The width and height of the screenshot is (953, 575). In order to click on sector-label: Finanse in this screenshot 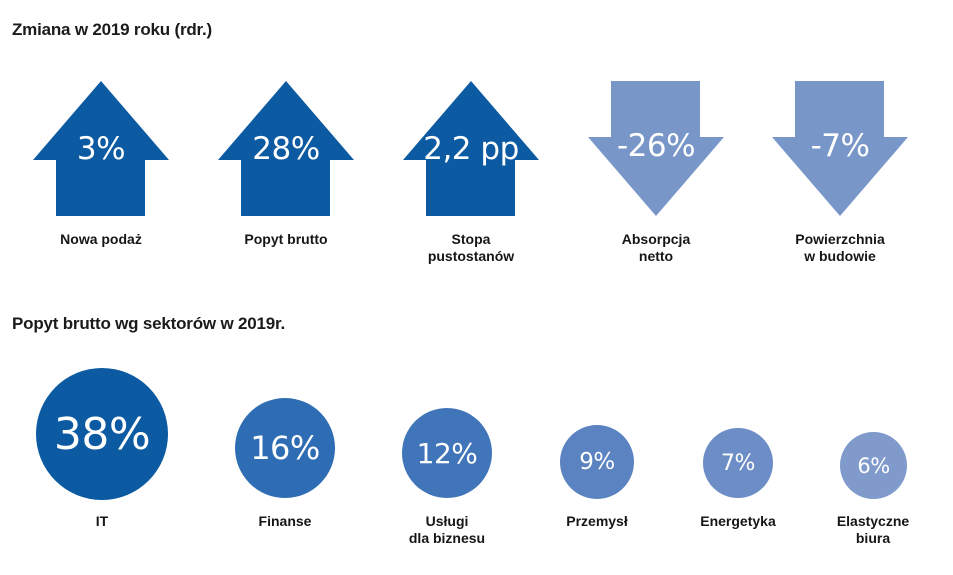, I will do `click(285, 521)`.